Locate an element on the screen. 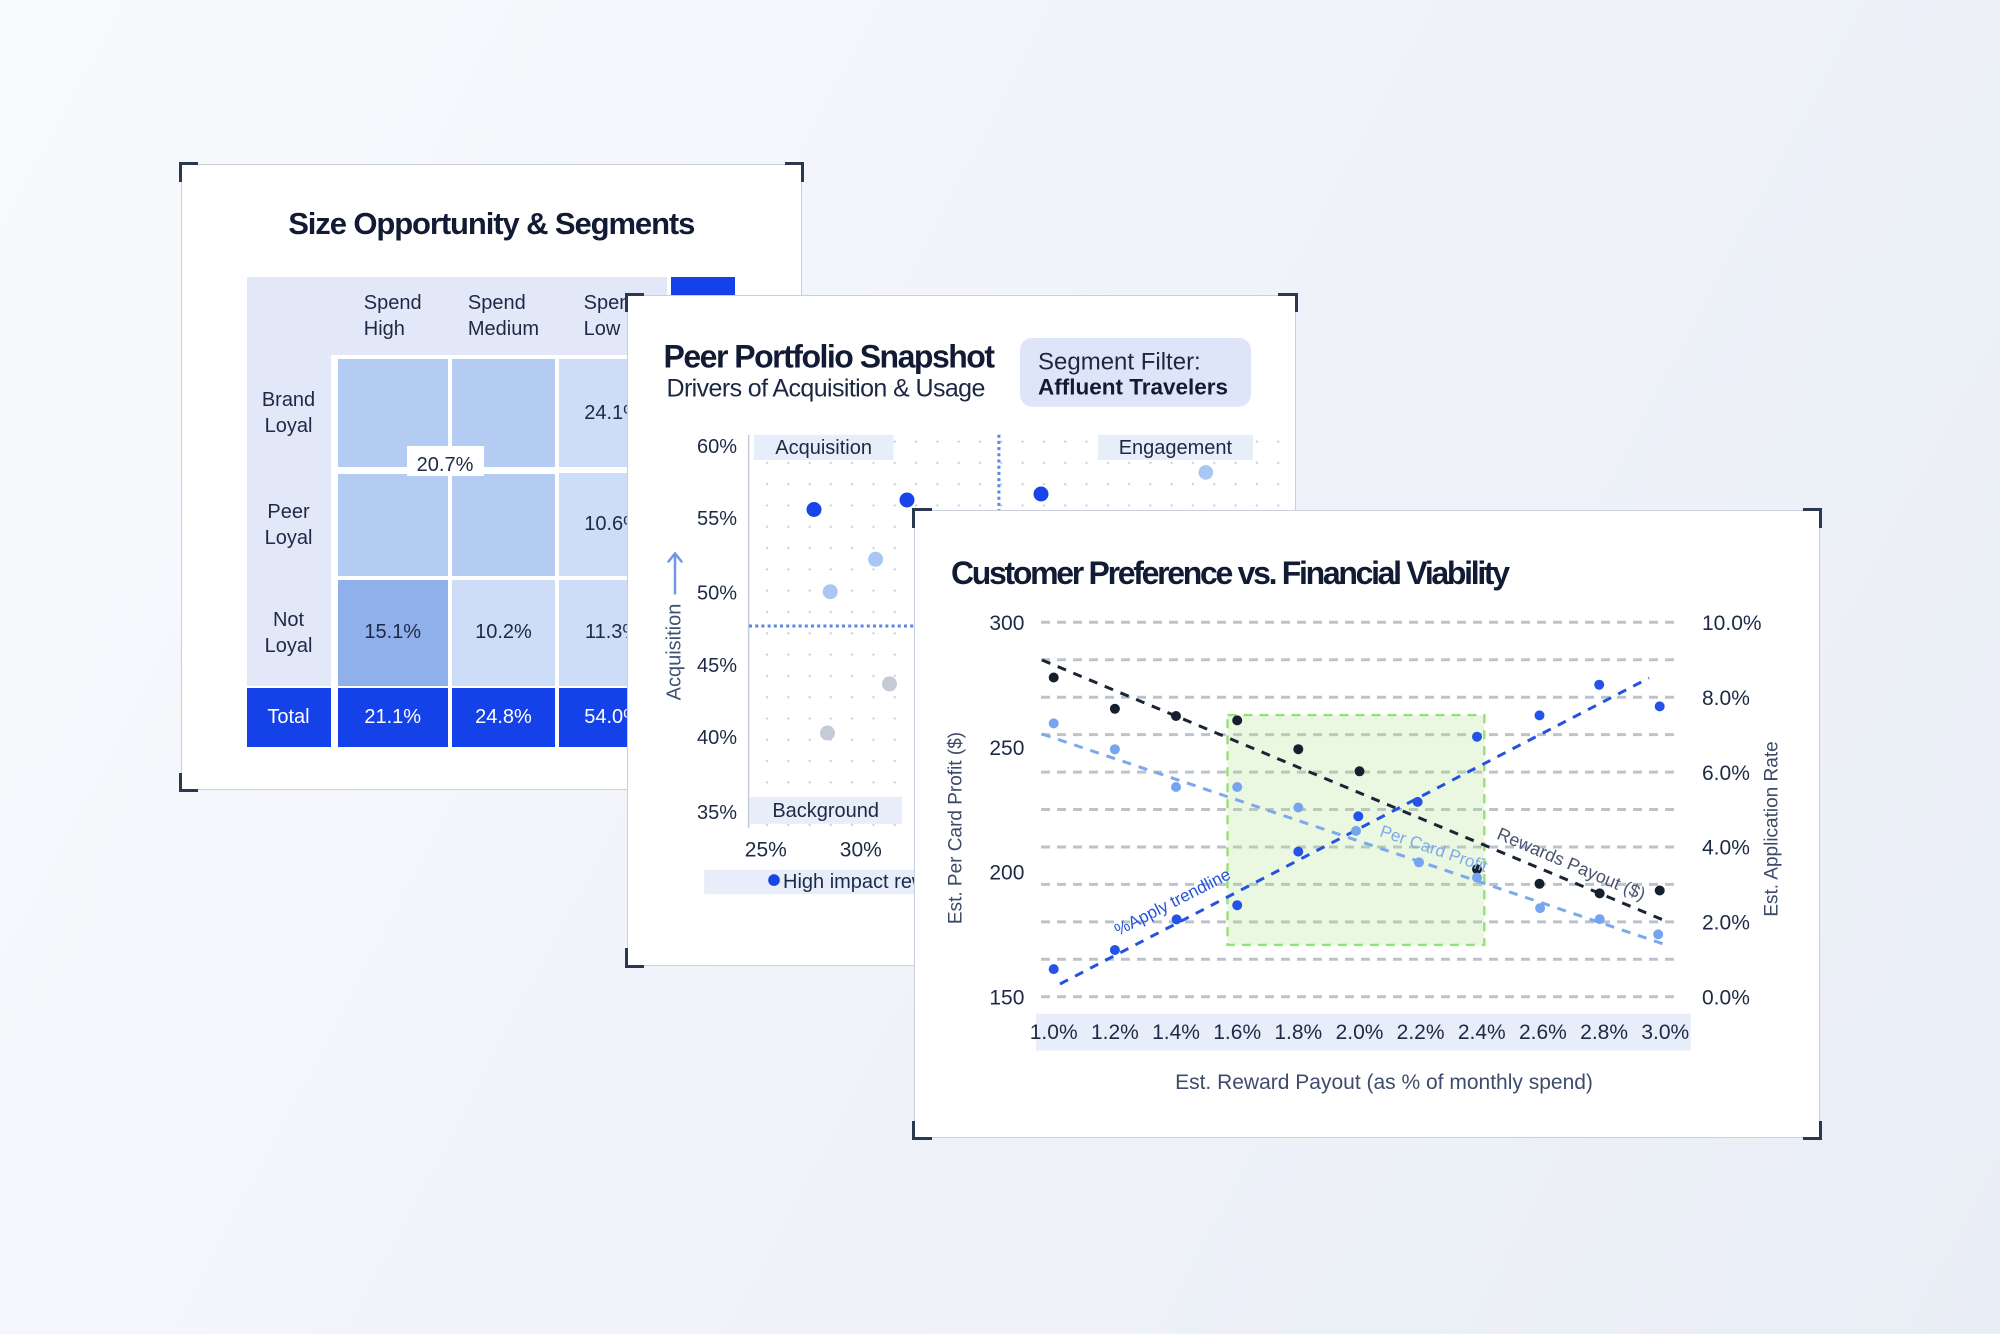  svg-text: 60% is located at coordinates (717, 447).